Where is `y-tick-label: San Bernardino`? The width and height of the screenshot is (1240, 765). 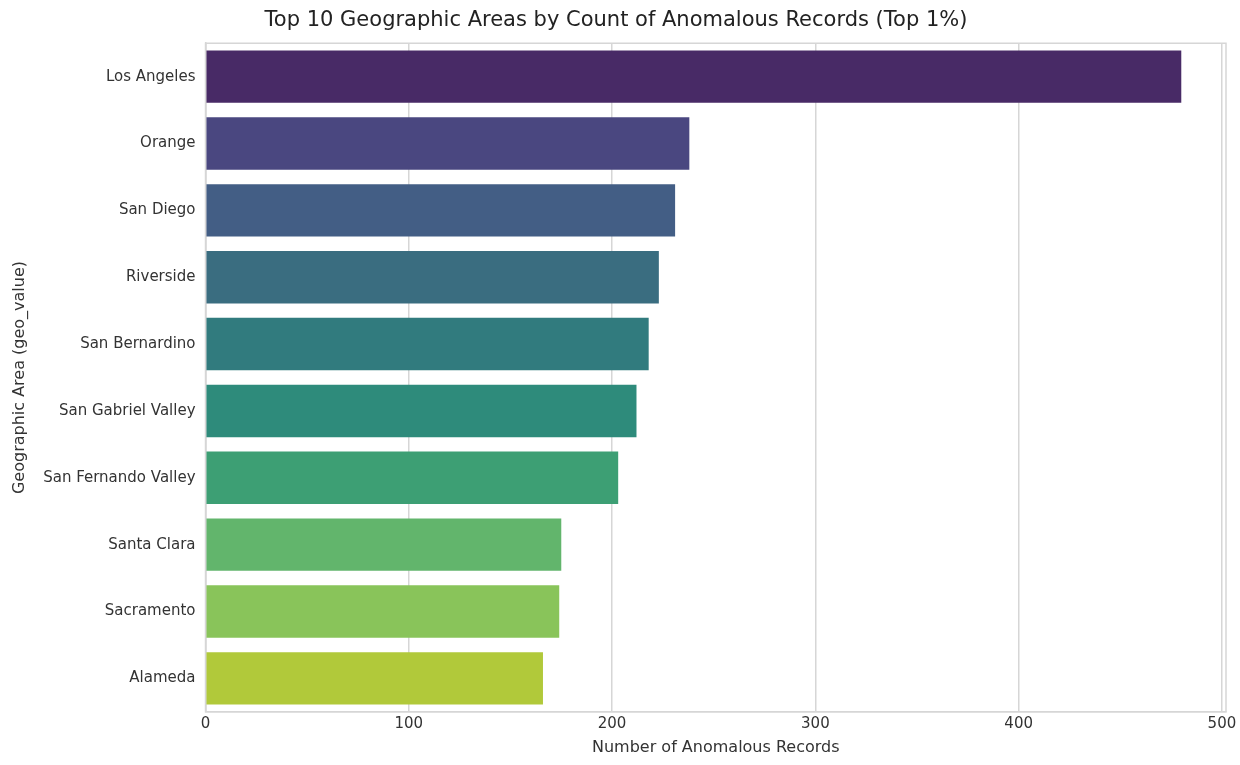 y-tick-label: San Bernardino is located at coordinates (138, 342).